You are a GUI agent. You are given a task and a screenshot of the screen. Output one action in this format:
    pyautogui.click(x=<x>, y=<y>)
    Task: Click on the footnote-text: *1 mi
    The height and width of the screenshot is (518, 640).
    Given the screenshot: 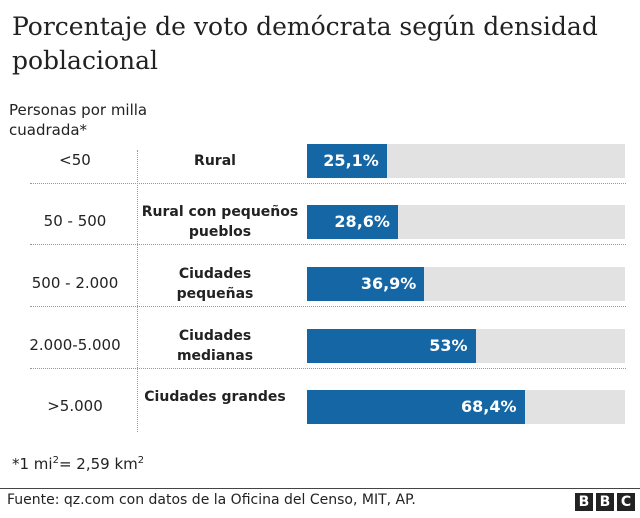 What is the action you would take?
    pyautogui.click(x=32, y=464)
    